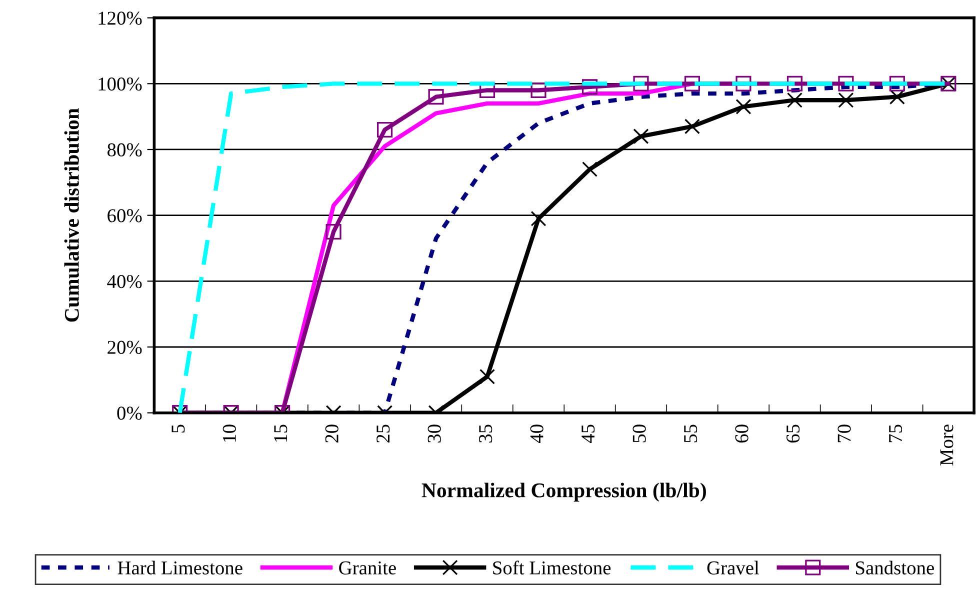 This screenshot has height=594, width=976. What do you see at coordinates (844, 433) in the screenshot?
I see `x-tick-label: 70` at bounding box center [844, 433].